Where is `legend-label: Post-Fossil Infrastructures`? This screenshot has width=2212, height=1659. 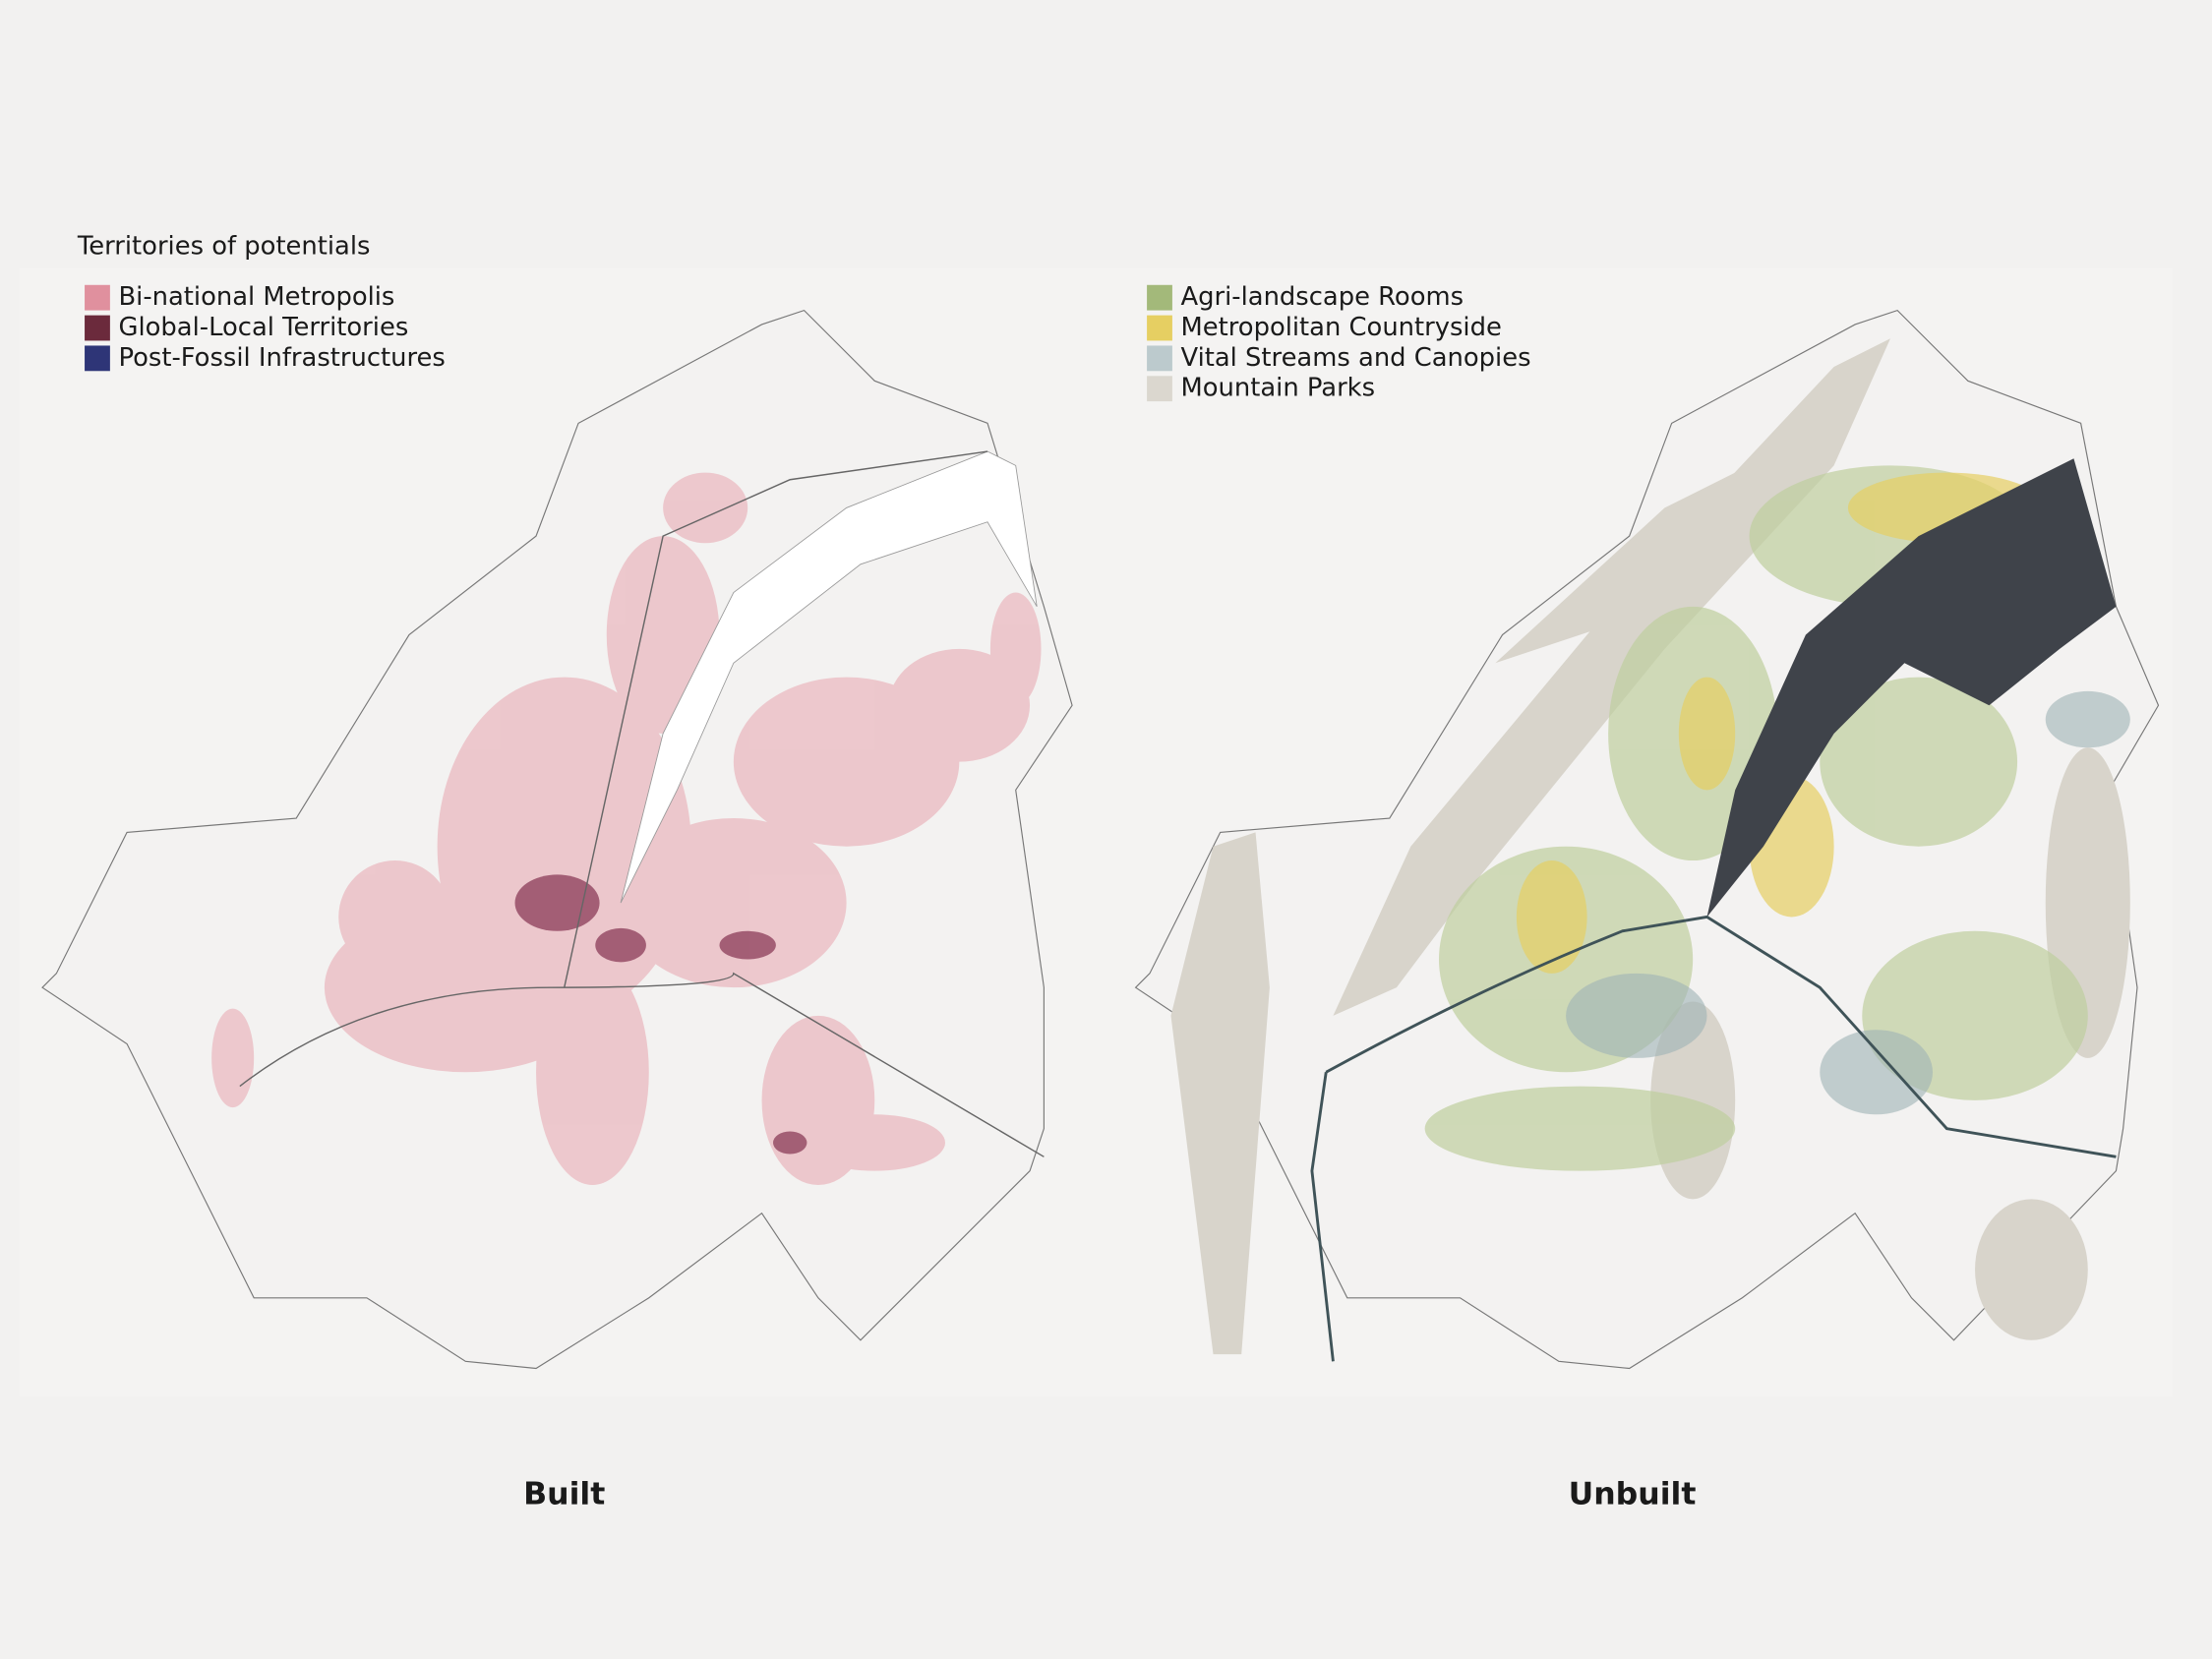 legend-label: Post-Fossil Infrastructures is located at coordinates (281, 358).